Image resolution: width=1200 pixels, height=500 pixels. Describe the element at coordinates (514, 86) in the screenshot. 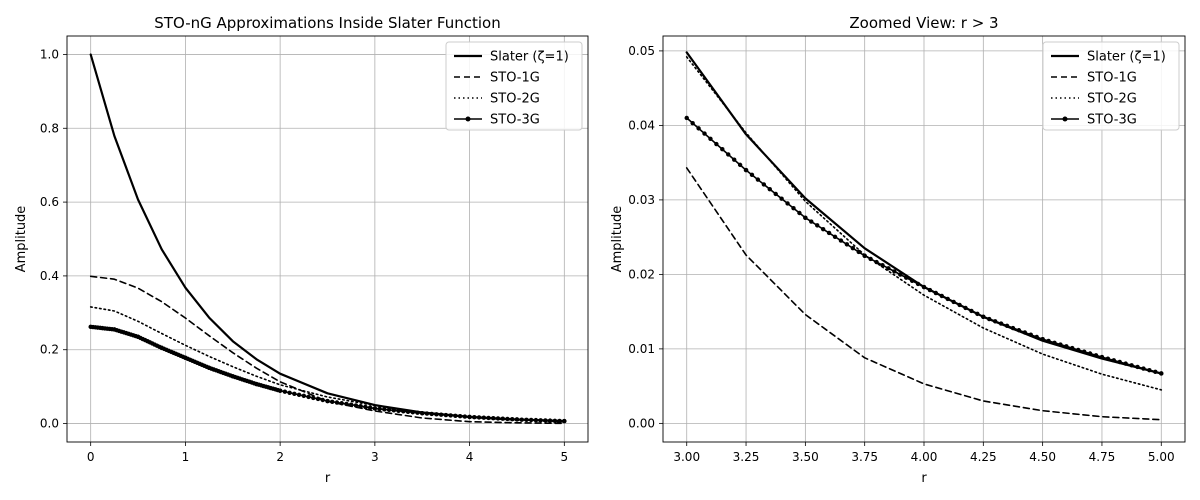

I see `legend-box` at that location.